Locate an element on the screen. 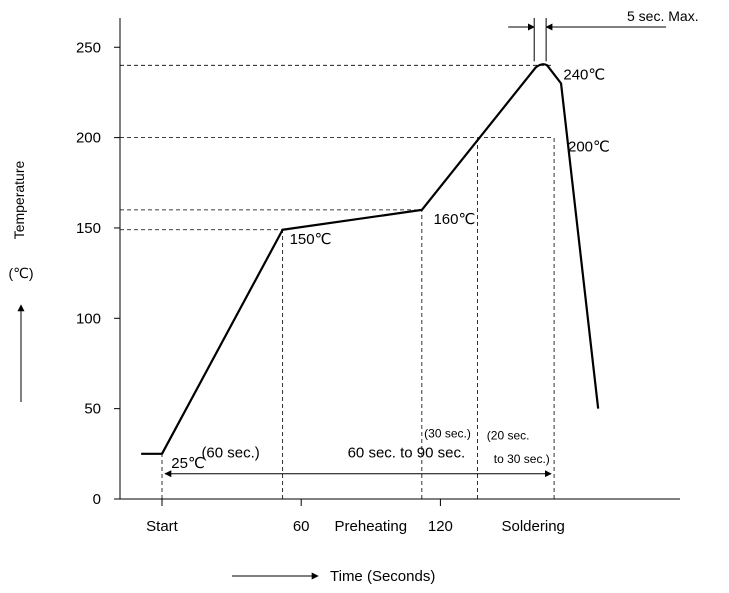  max-time-label: 5 sec. Max. is located at coordinates (663, 16).